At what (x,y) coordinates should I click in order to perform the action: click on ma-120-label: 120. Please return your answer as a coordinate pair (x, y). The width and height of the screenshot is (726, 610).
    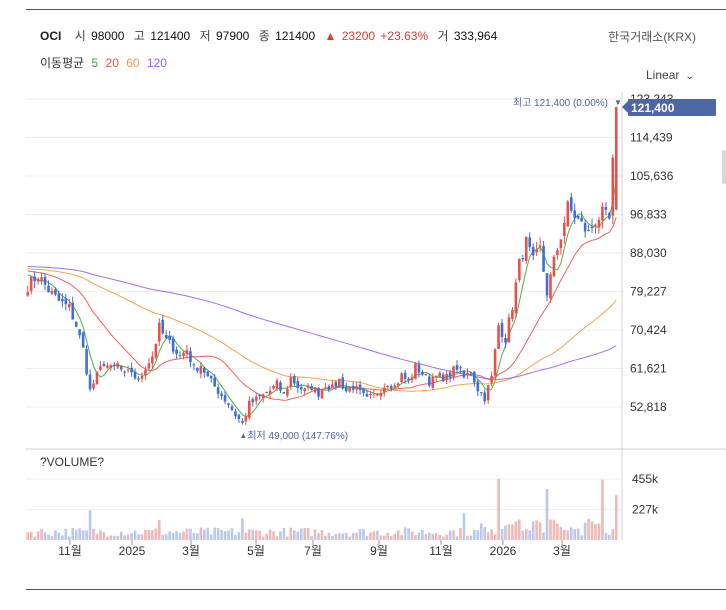
    Looking at the image, I should click on (156, 63).